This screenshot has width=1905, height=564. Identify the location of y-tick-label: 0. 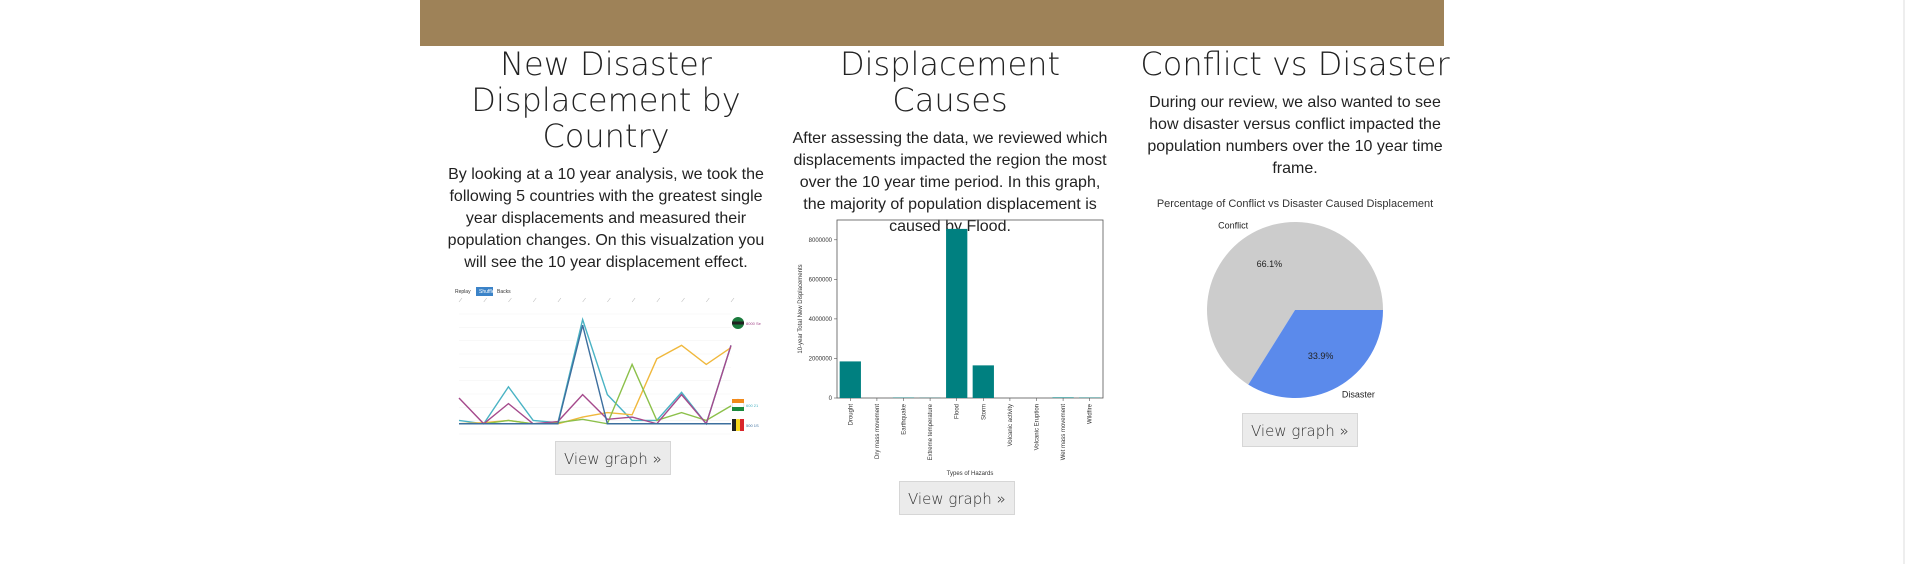
(831, 399).